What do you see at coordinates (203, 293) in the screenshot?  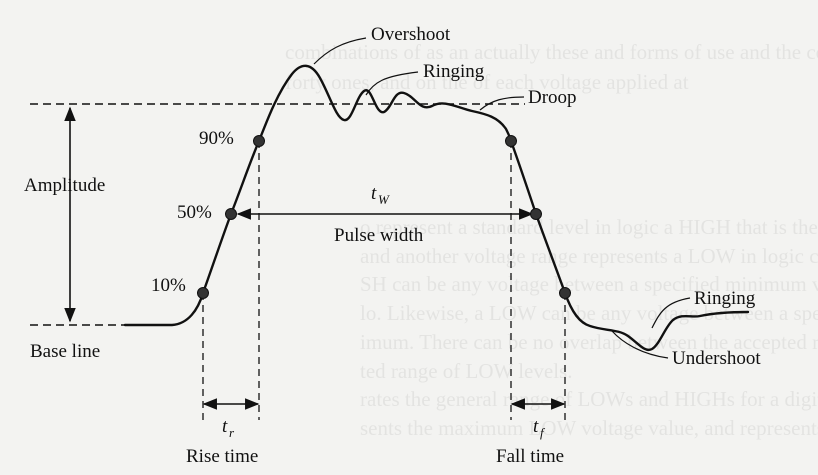 I see `point-10-rise` at bounding box center [203, 293].